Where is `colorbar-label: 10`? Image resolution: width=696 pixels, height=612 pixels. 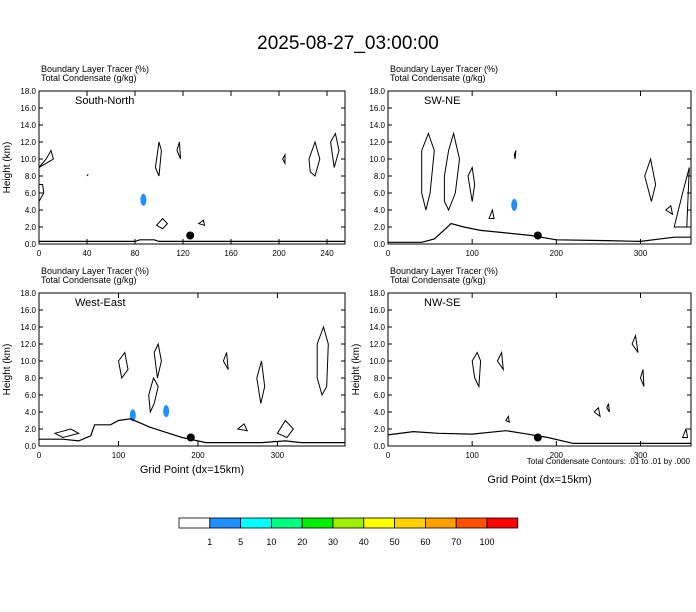 colorbar-label: 10 is located at coordinates (271, 542).